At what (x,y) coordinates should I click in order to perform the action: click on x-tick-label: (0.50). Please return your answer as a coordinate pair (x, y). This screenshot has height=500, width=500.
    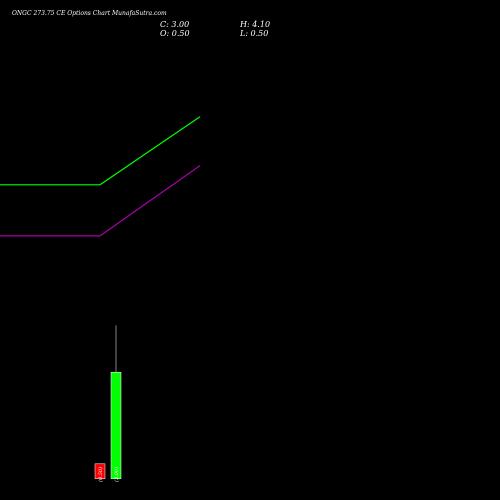
    Looking at the image, I should click on (100, 474).